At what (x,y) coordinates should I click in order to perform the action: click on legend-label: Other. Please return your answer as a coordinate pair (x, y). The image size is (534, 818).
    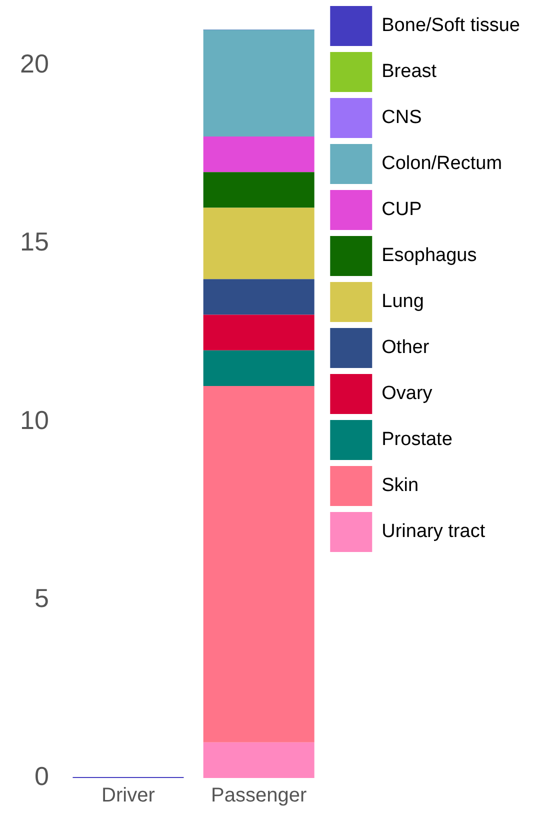
    Looking at the image, I should click on (406, 347).